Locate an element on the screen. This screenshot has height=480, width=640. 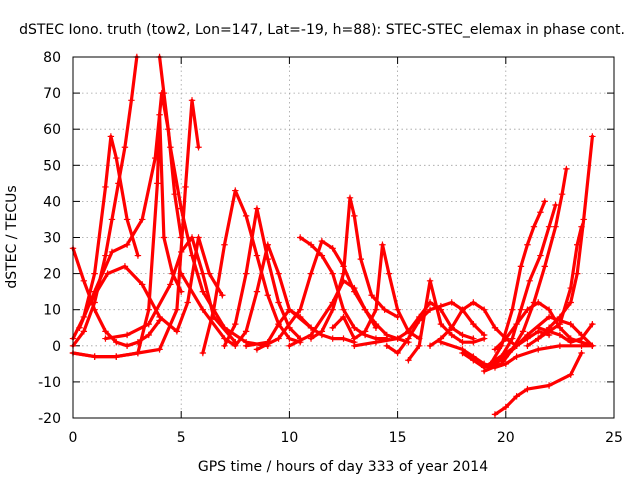
y-tick-labels: -20 -10 0 10 20 30 40 50 60 70 80 is located at coordinates (49, 238).